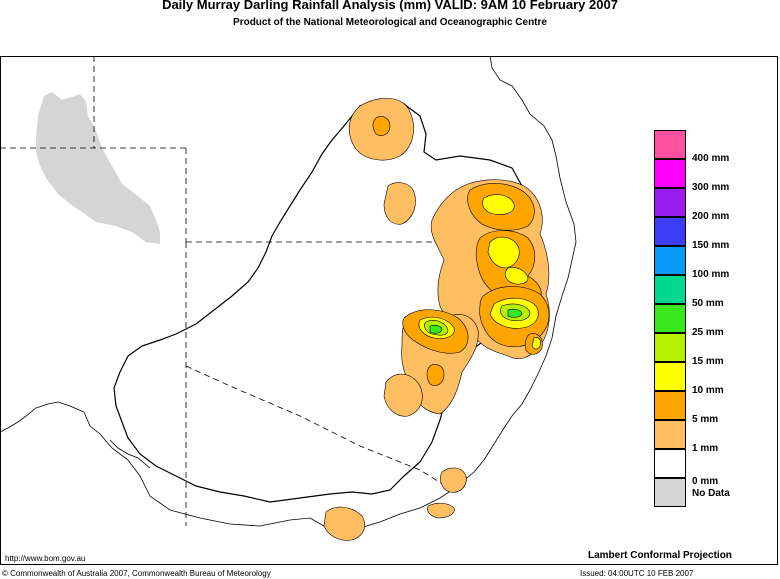 The image size is (780, 579). I want to click on legend-label: 200 mm, so click(711, 216).